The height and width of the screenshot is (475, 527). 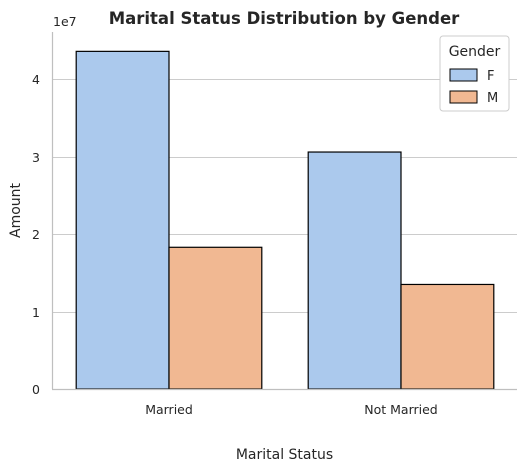 What do you see at coordinates (492, 98) in the screenshot?
I see `legend-label-m: M` at bounding box center [492, 98].